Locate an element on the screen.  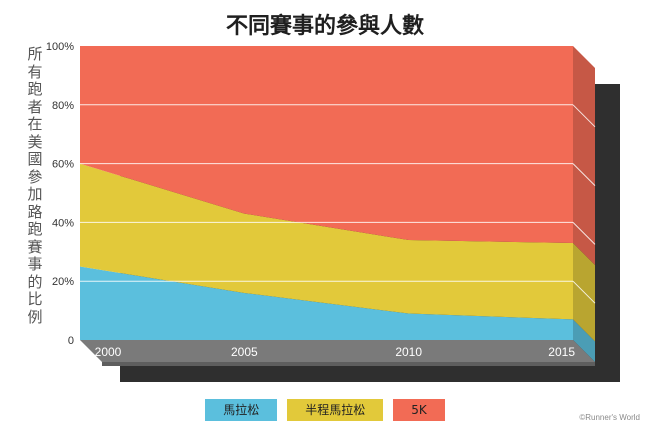
side-face-5K is located at coordinates (584, 155).